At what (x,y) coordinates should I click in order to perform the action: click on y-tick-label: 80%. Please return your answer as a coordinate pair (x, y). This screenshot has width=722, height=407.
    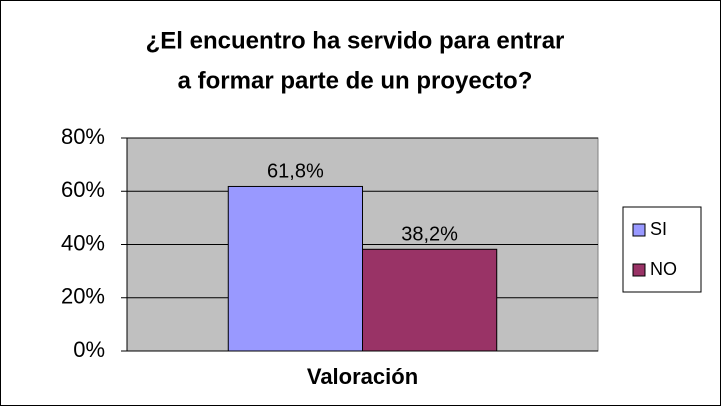
    Looking at the image, I should click on (83, 136).